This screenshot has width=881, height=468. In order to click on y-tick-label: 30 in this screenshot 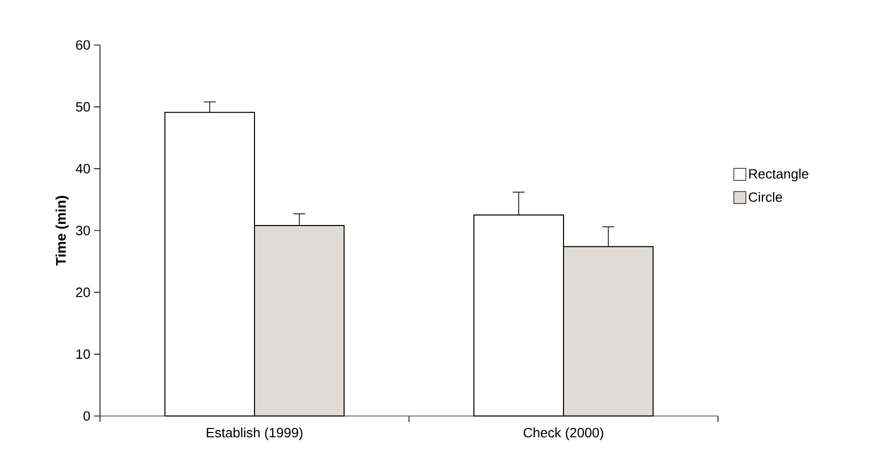, I will do `click(83, 231)`.